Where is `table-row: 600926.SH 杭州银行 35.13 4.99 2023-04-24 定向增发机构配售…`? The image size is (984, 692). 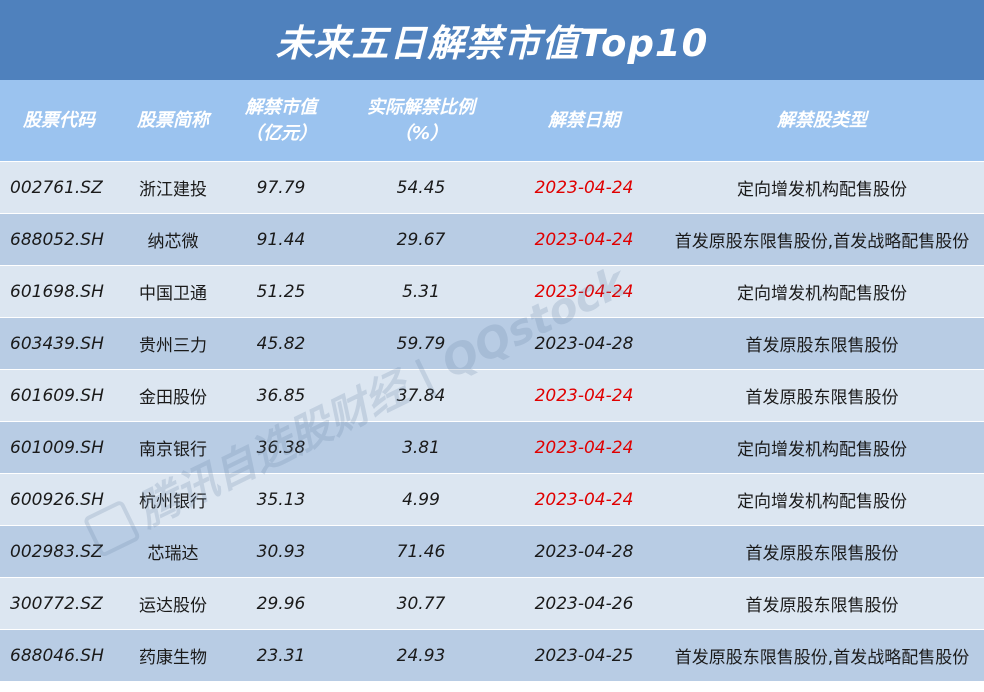 table-row: 600926.SH 杭州银行 35.13 4.99 2023-04-24 定向增发机构配售… is located at coordinates (492, 499).